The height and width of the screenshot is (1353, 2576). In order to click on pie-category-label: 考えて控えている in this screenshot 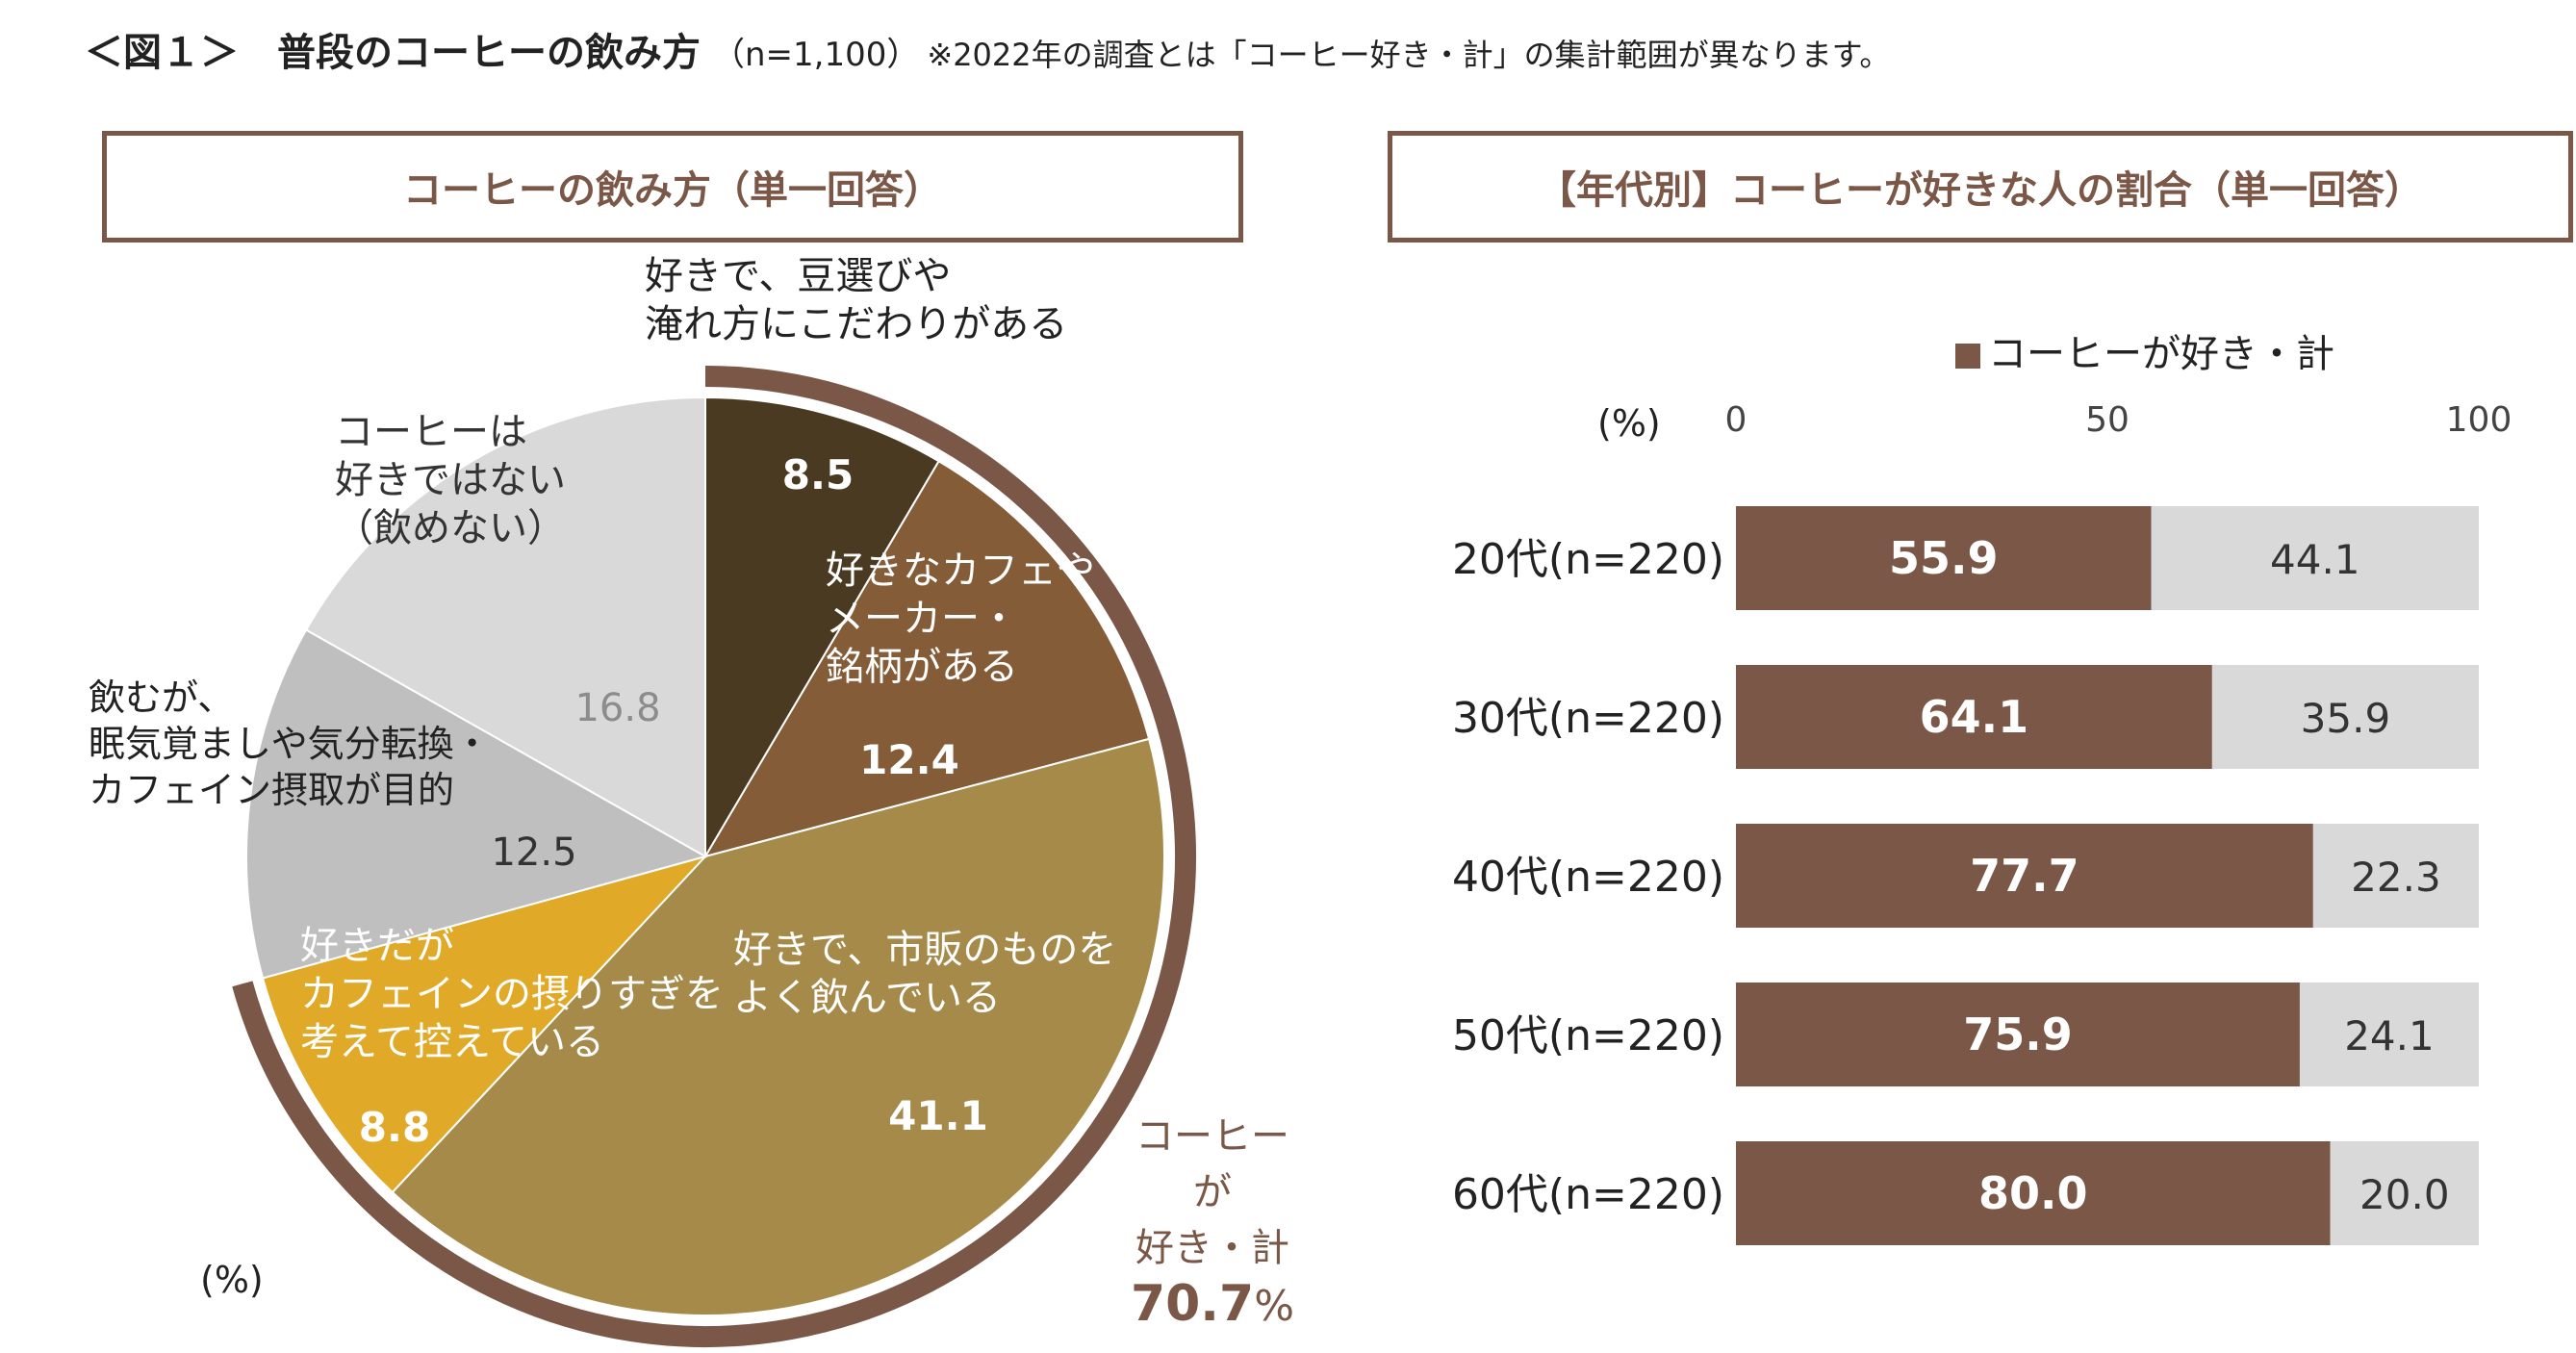, I will do `click(452, 1042)`.